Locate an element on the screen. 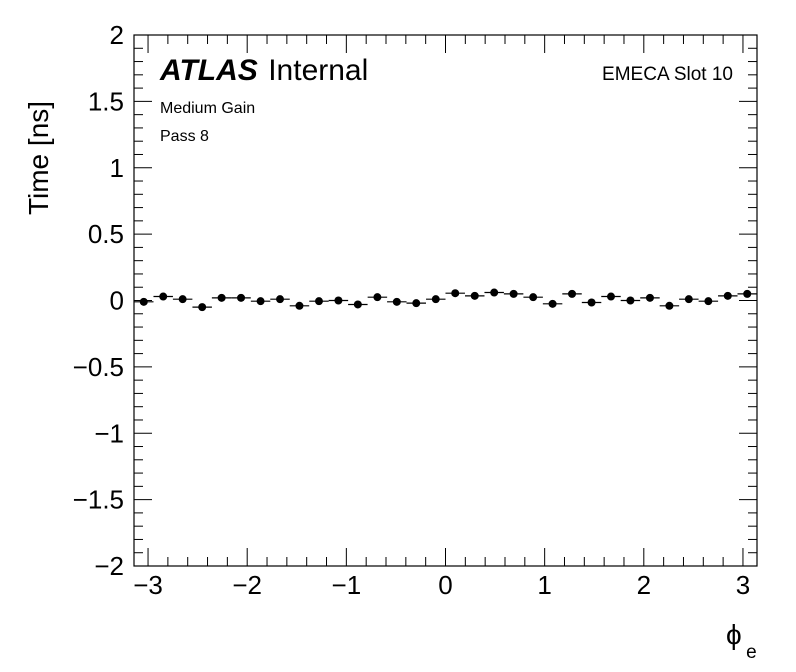 Image resolution: width=796 pixels, height=672 pixels. data-points is located at coordinates (445, 300).